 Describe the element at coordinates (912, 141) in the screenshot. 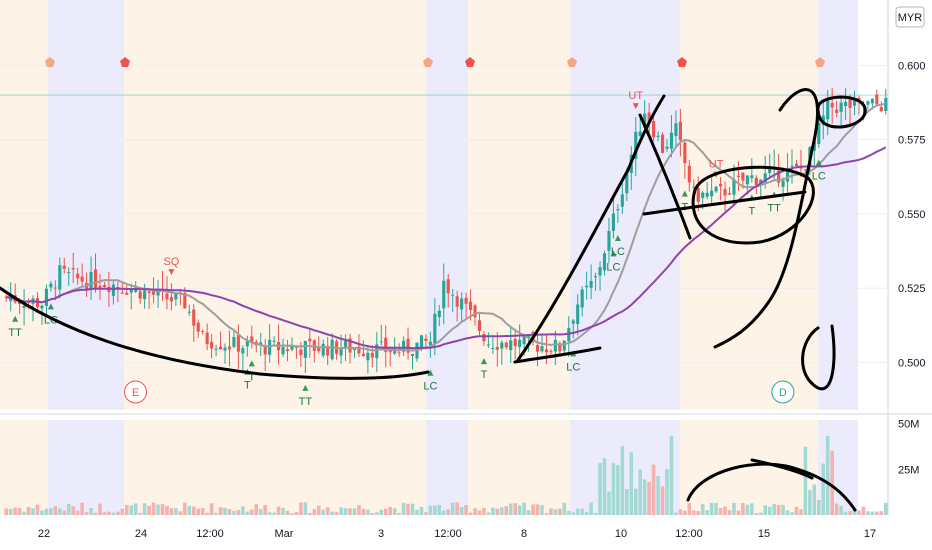

I see `price-tick-1: 0.575` at that location.